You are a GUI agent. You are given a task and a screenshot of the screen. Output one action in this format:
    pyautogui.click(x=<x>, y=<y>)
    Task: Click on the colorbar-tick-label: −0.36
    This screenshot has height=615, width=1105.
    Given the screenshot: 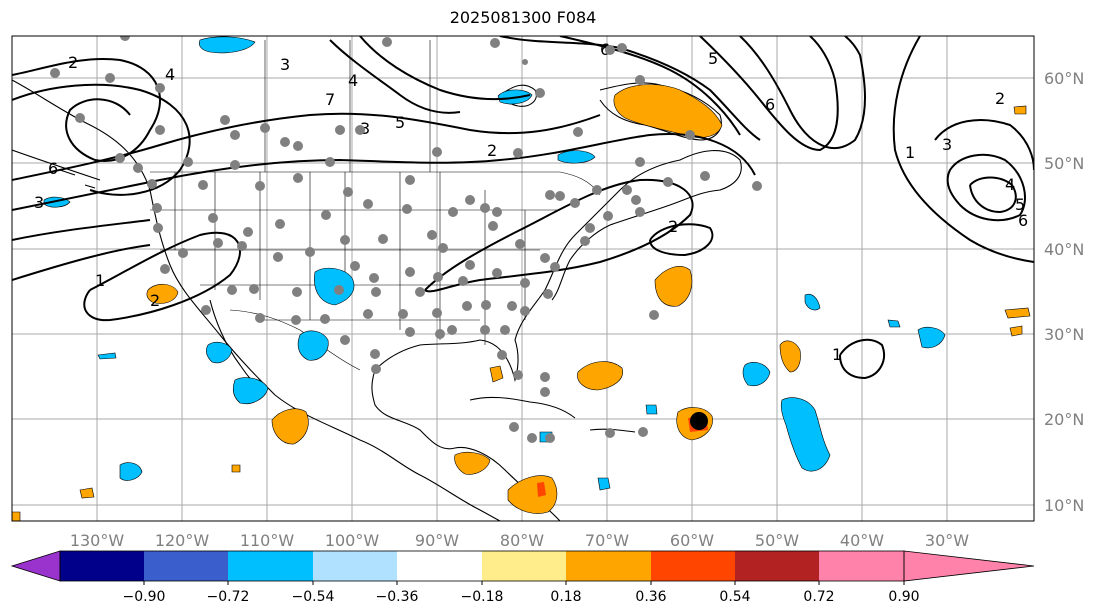 What is the action you would take?
    pyautogui.click(x=397, y=597)
    